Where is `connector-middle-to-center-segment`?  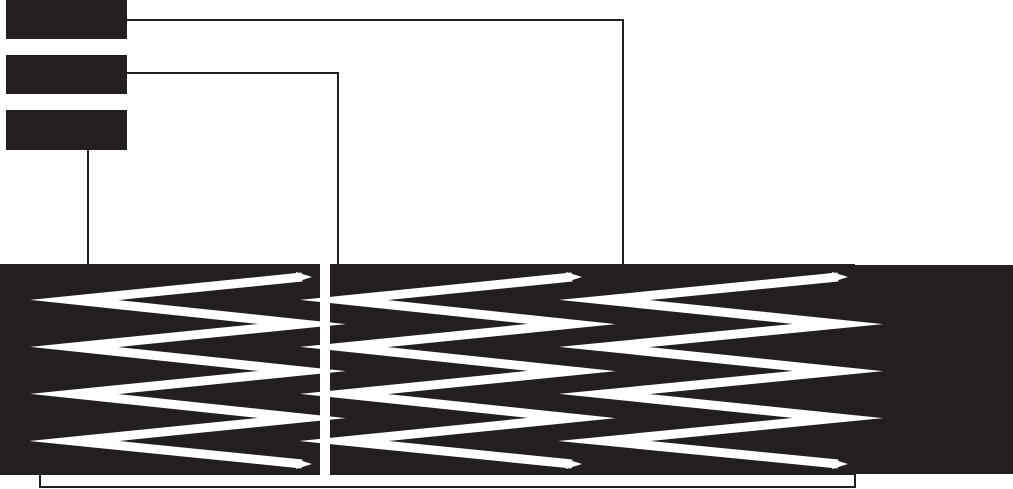
connector-middle-to-center-segment is located at coordinates (233, 168).